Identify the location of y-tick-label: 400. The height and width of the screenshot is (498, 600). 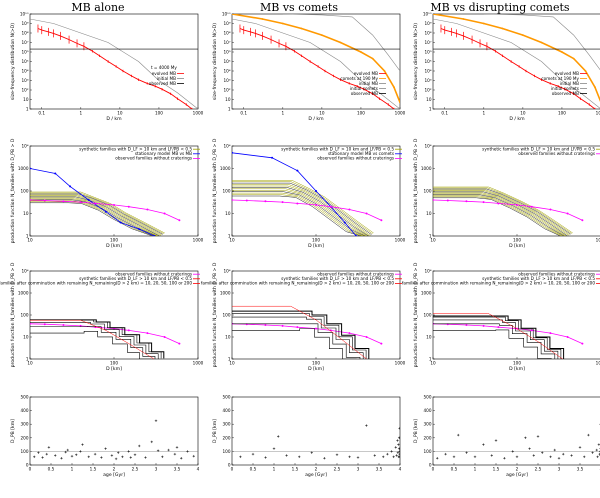
(428, 410).